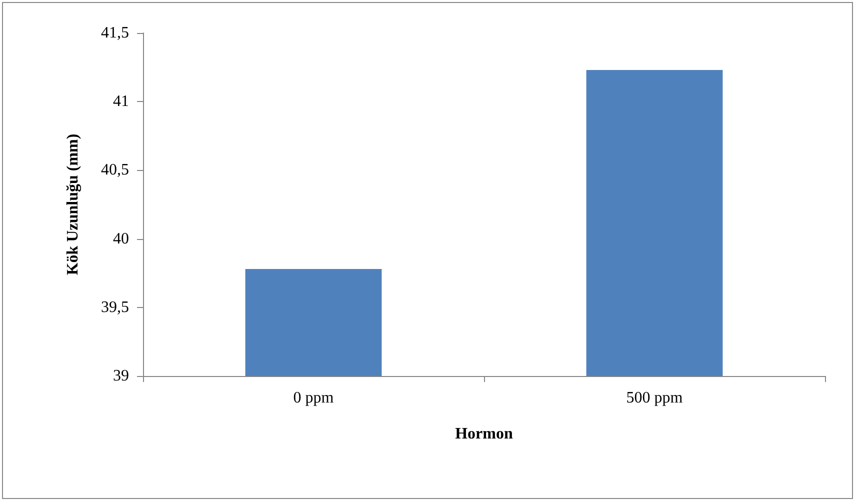  What do you see at coordinates (115, 33) in the screenshot?
I see `y-tick-label: 41,5` at bounding box center [115, 33].